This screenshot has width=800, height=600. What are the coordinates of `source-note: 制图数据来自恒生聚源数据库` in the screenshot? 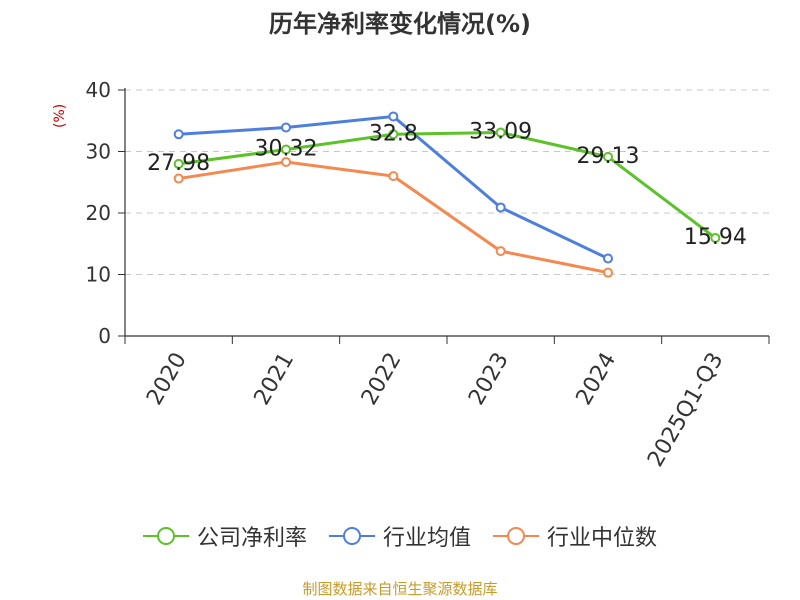 It's located at (400, 589).